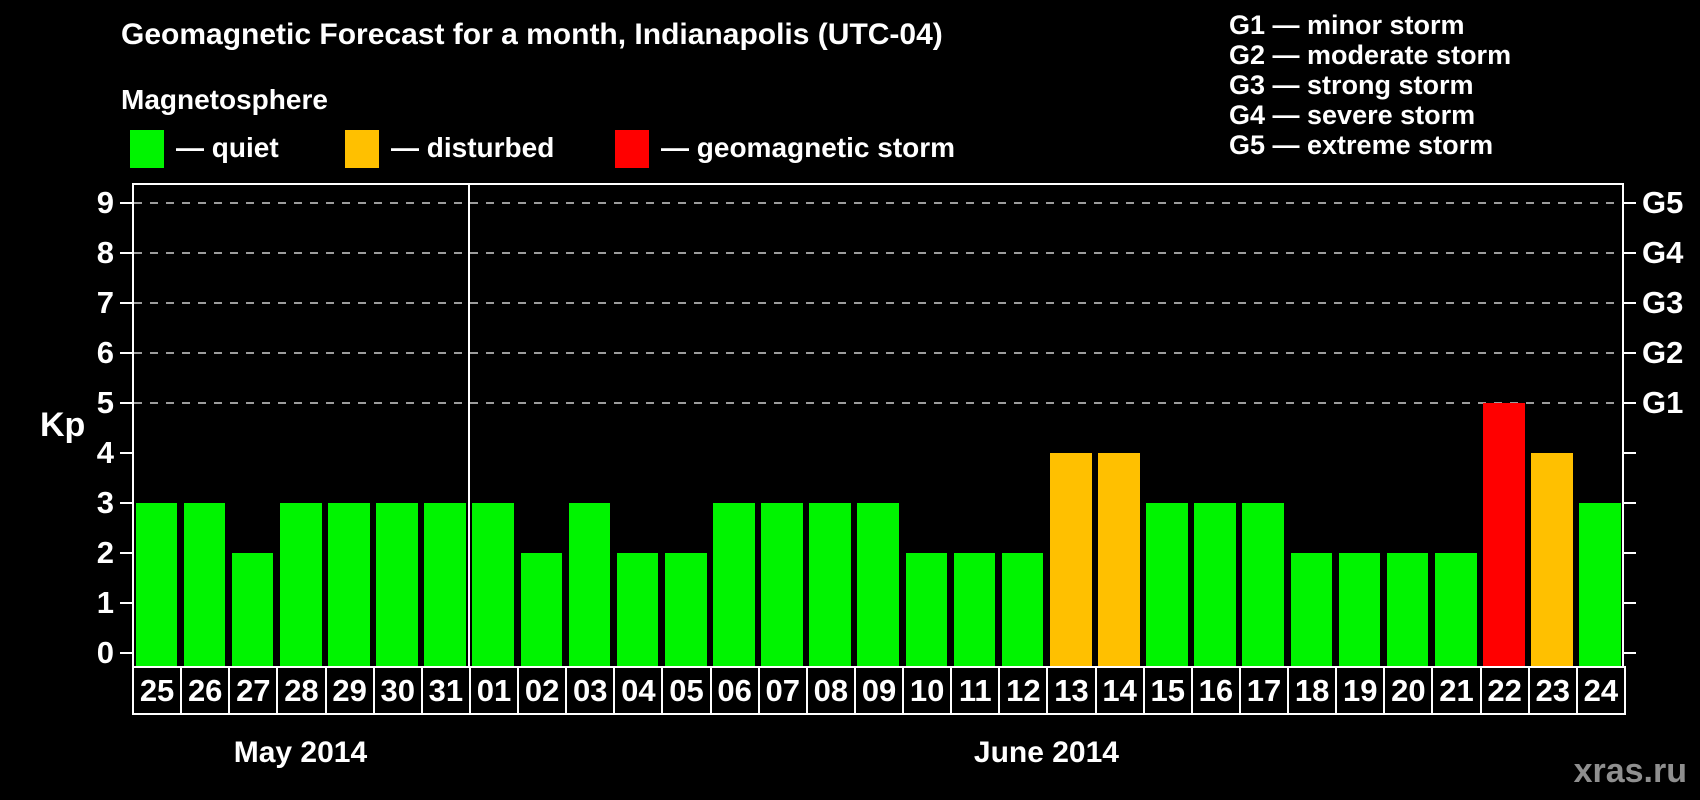 This screenshot has width=1700, height=800. What do you see at coordinates (1351, 85) in the screenshot?
I see `g3-legend-line: G3 — strong storm` at bounding box center [1351, 85].